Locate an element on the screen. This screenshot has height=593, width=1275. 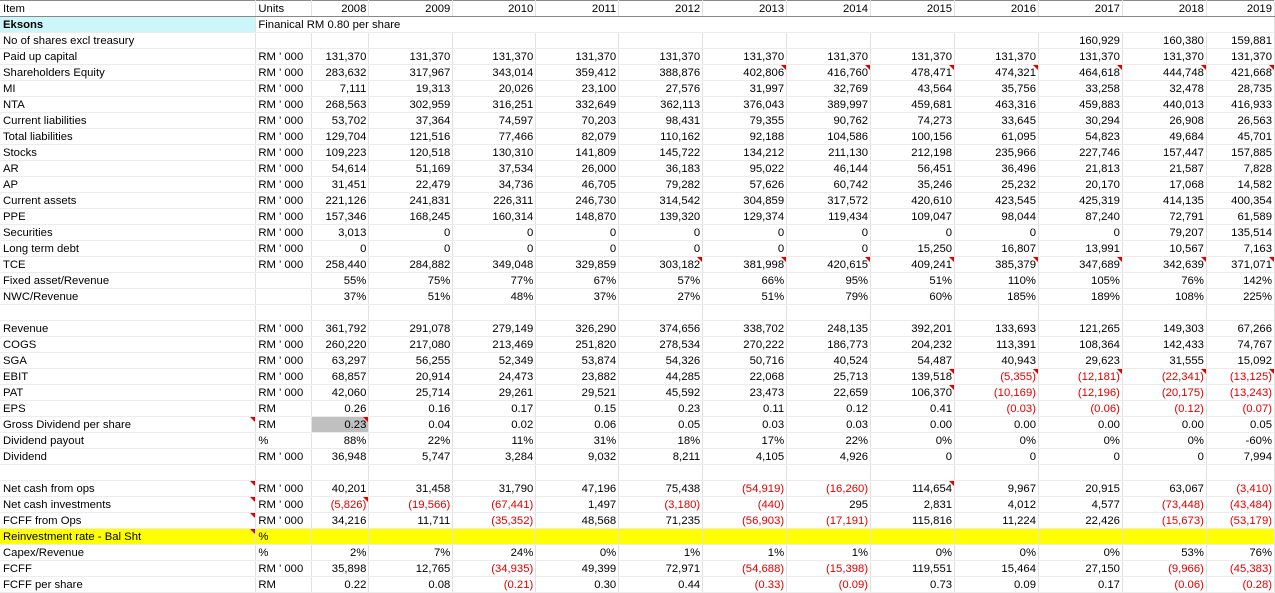
value-cell: (19,566) is located at coordinates (411, 504).